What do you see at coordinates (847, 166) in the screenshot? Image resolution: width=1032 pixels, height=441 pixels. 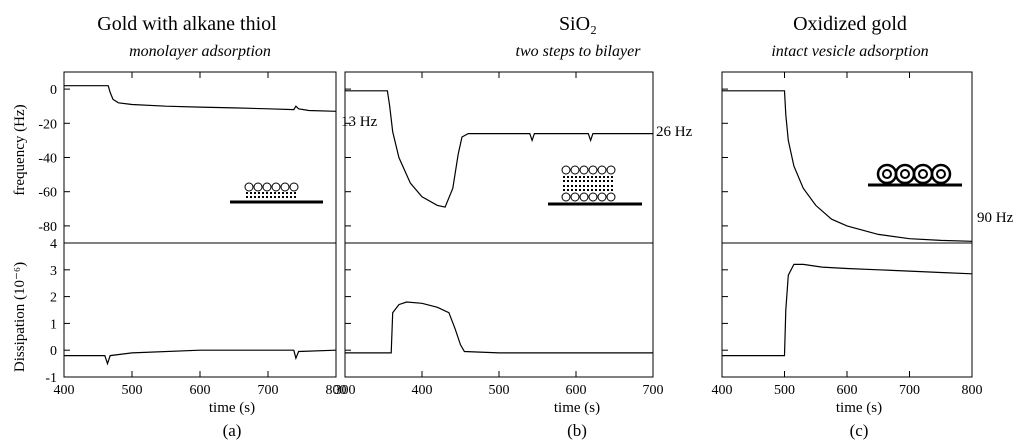 I see `frequency-line-c` at bounding box center [847, 166].